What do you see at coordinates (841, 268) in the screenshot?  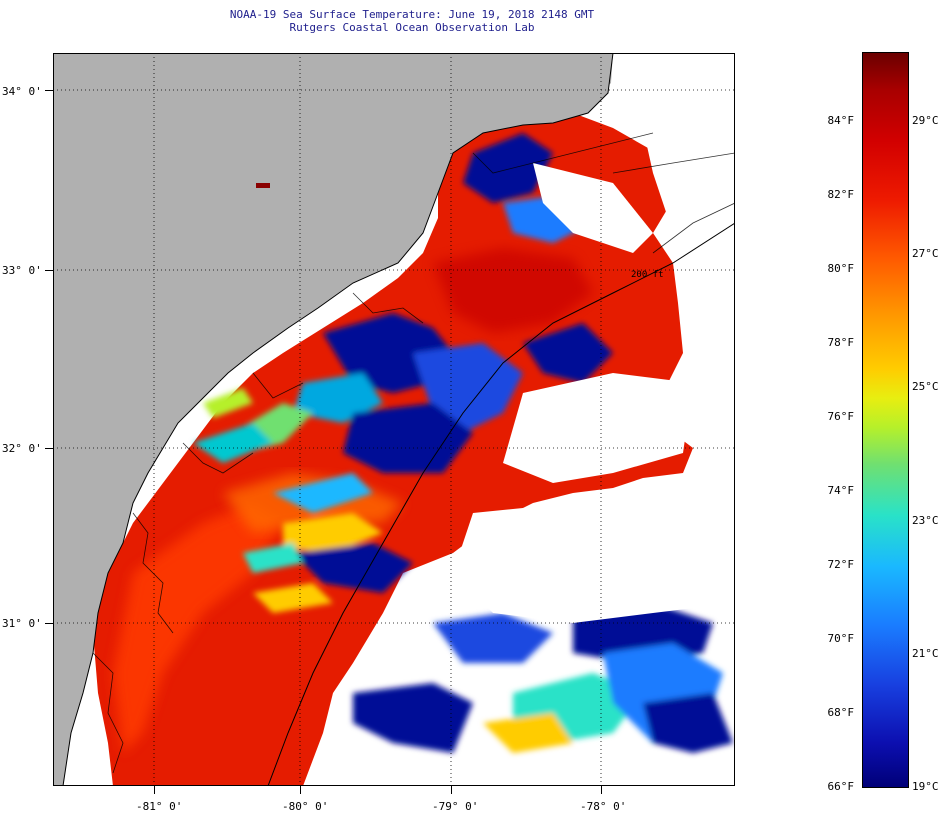 I see `cb-label-f: 80°F` at bounding box center [841, 268].